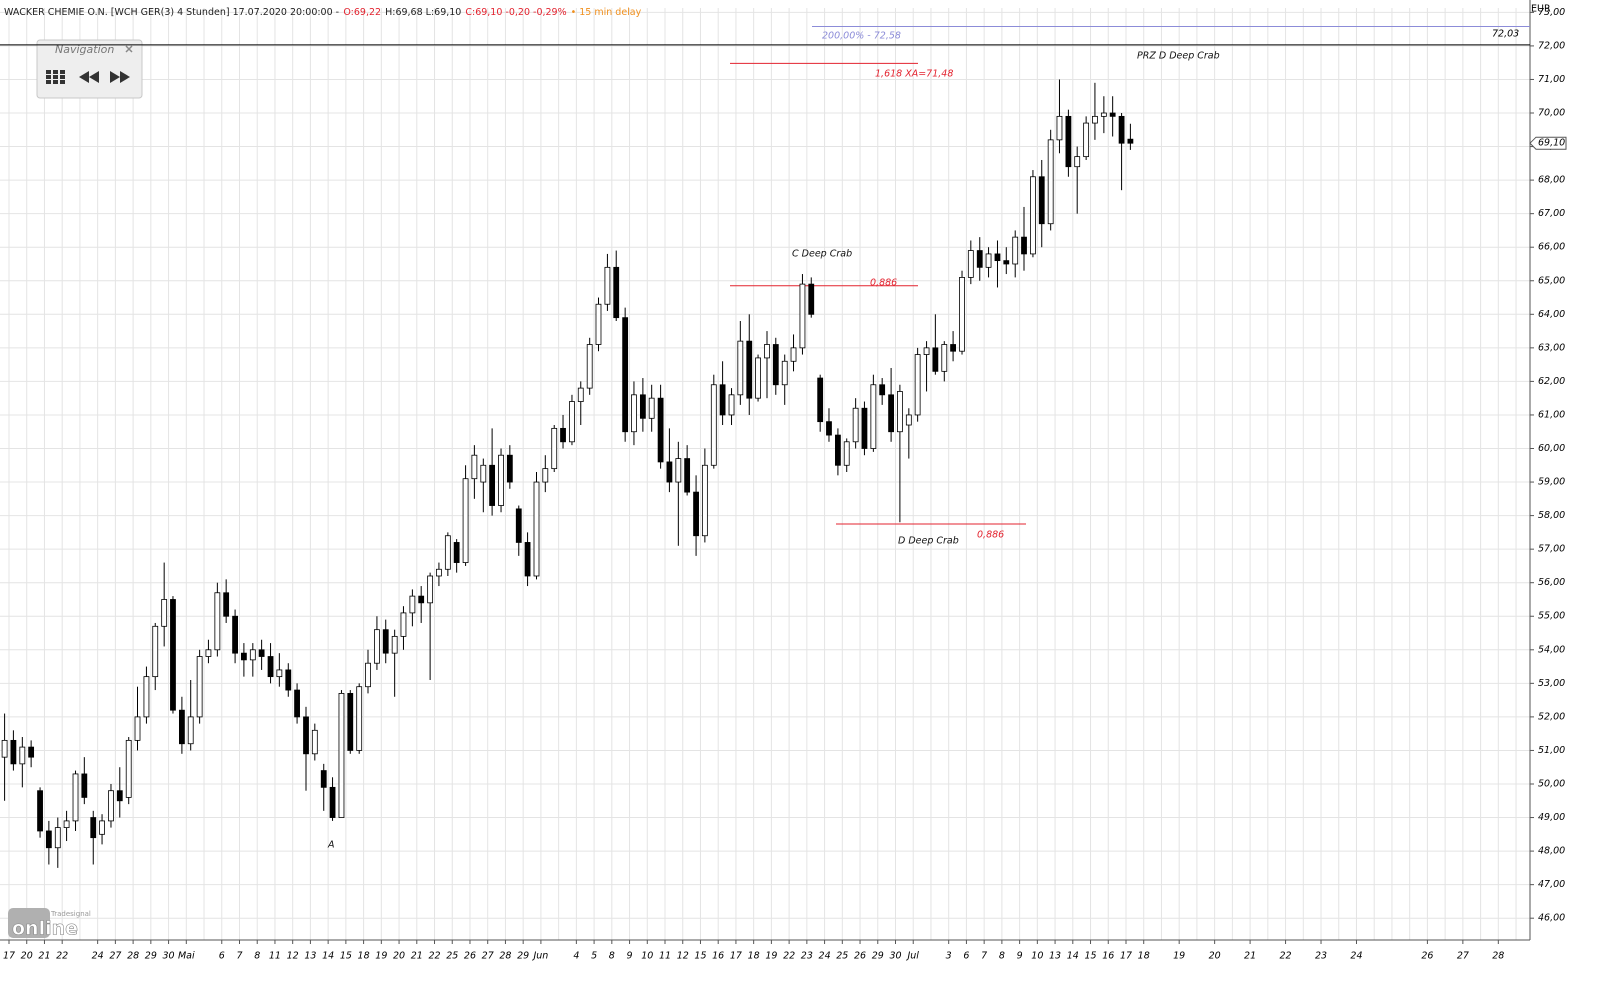 This screenshot has height=985, width=1599. What do you see at coordinates (120, 77) in the screenshot?
I see `forward-icon` at bounding box center [120, 77].